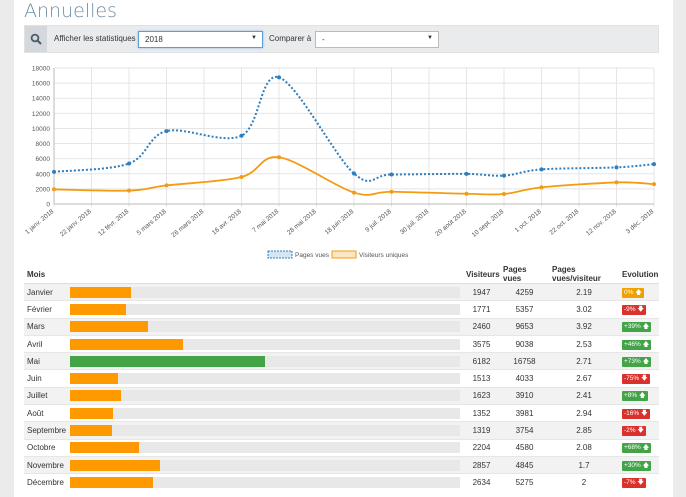 Image resolution: width=686 pixels, height=497 pixels. Describe the element at coordinates (43, 159) in the screenshot. I see `y-tick-label: 6000` at that location.